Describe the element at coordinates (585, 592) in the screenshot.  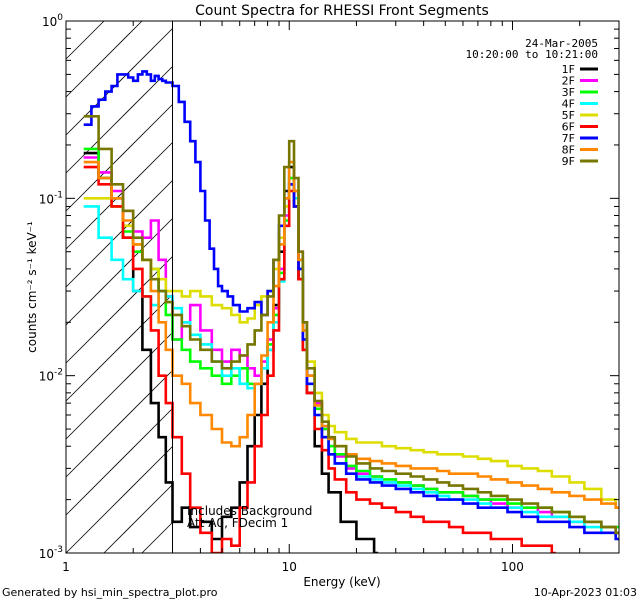
I see `generated-date-footer: 10-Apr-2023 01:03` at that location.